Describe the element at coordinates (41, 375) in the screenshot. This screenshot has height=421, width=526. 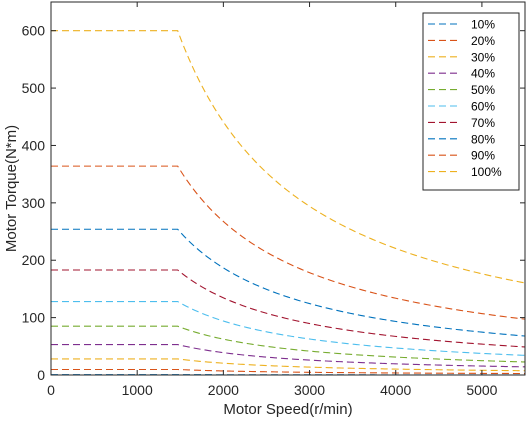
I see `y-tick-label: 0` at that location.